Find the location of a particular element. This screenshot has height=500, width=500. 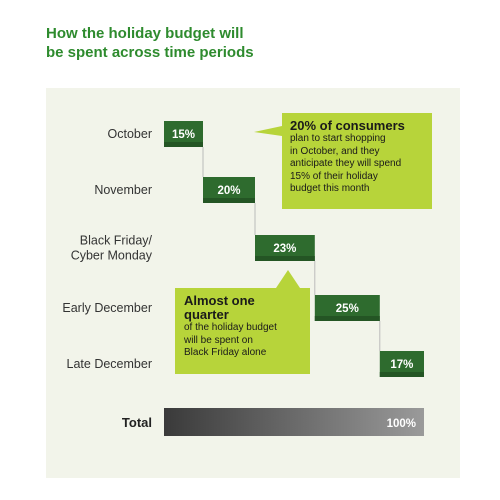

chart-title-line-2: be spent across time periods is located at coordinates (150, 52).